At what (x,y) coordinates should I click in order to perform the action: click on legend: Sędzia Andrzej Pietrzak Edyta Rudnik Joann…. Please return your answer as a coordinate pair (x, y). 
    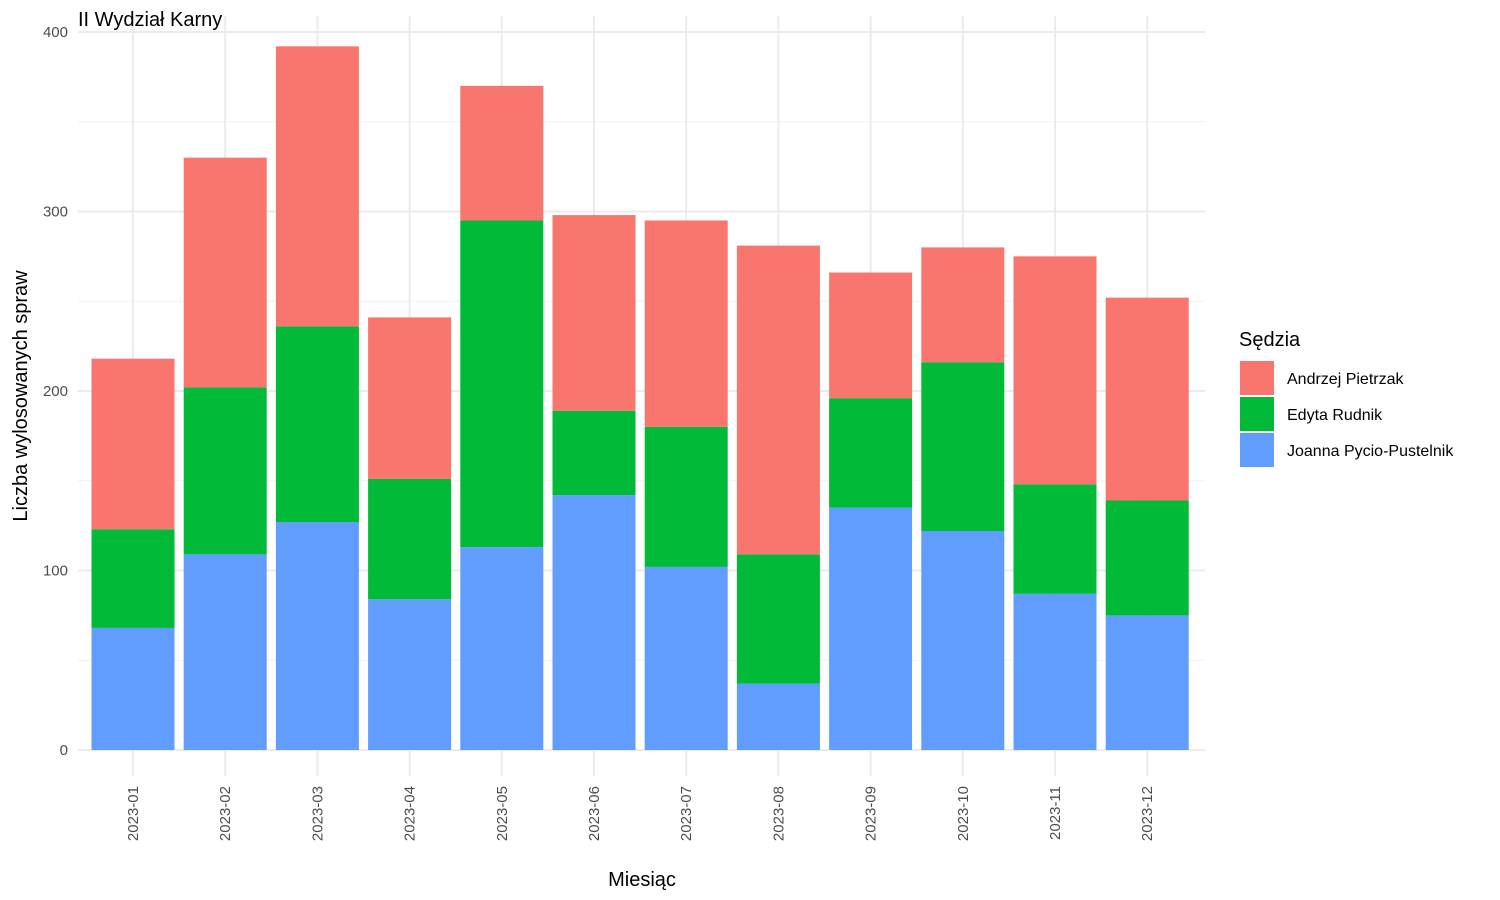
    Looking at the image, I should click on (1346, 398).